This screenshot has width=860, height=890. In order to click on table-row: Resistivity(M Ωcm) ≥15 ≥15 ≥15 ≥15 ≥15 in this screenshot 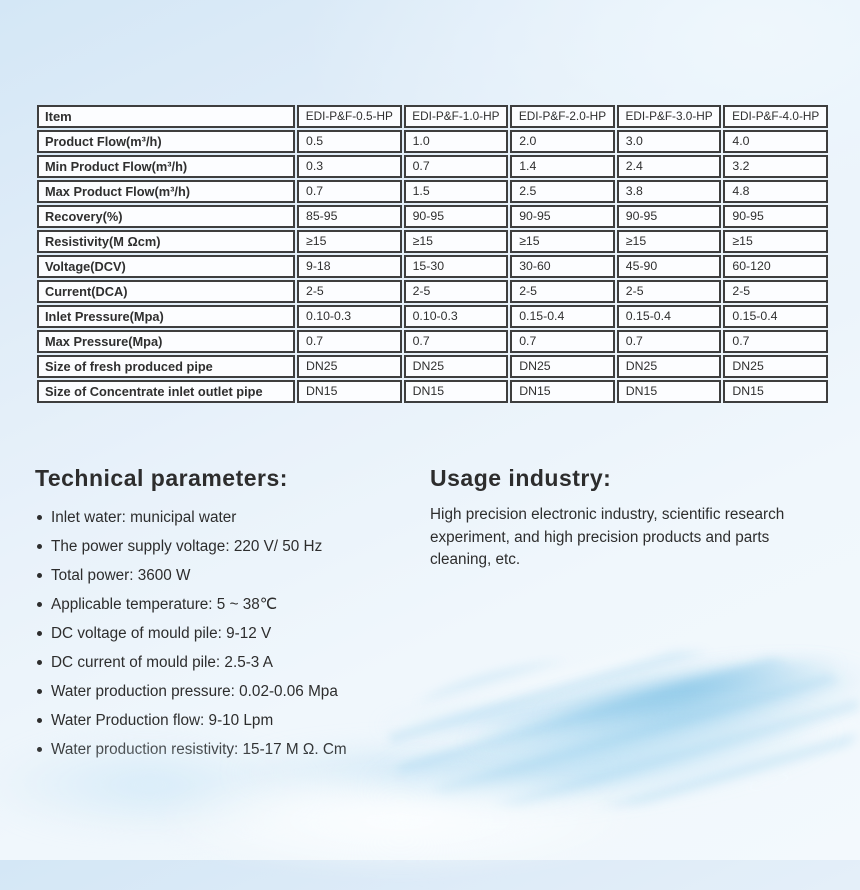, I will do `click(432, 241)`.